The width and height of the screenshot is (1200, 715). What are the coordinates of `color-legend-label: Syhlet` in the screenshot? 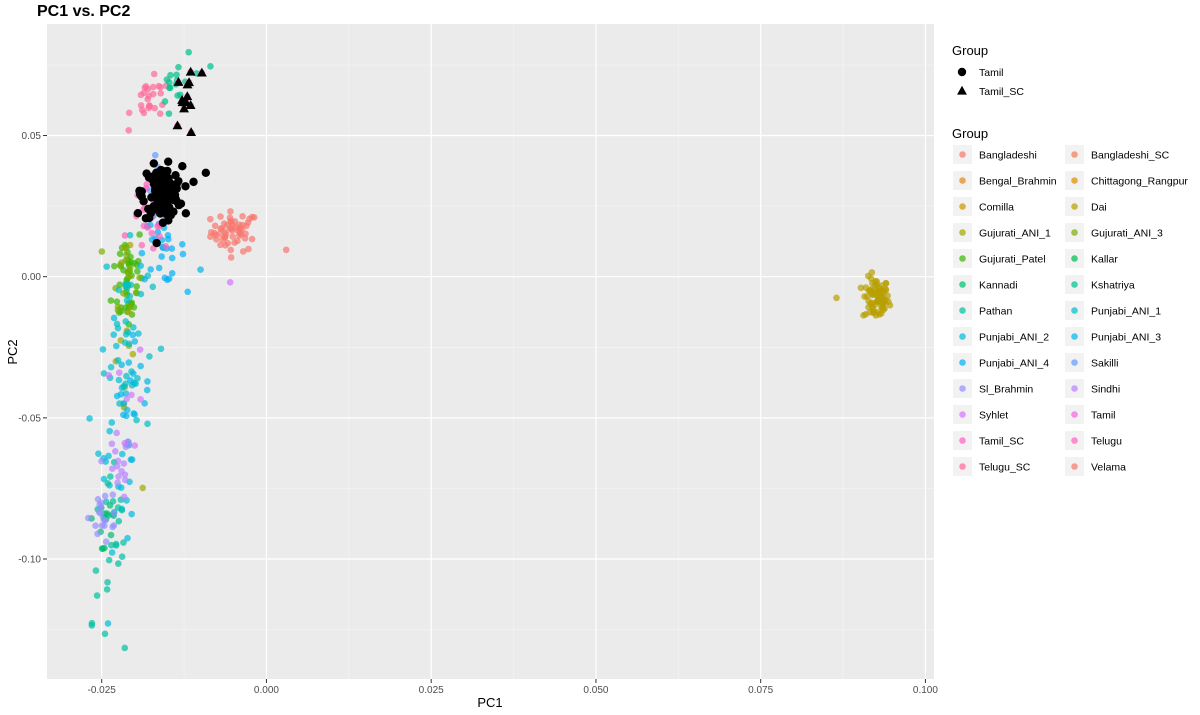 It's located at (993, 416).